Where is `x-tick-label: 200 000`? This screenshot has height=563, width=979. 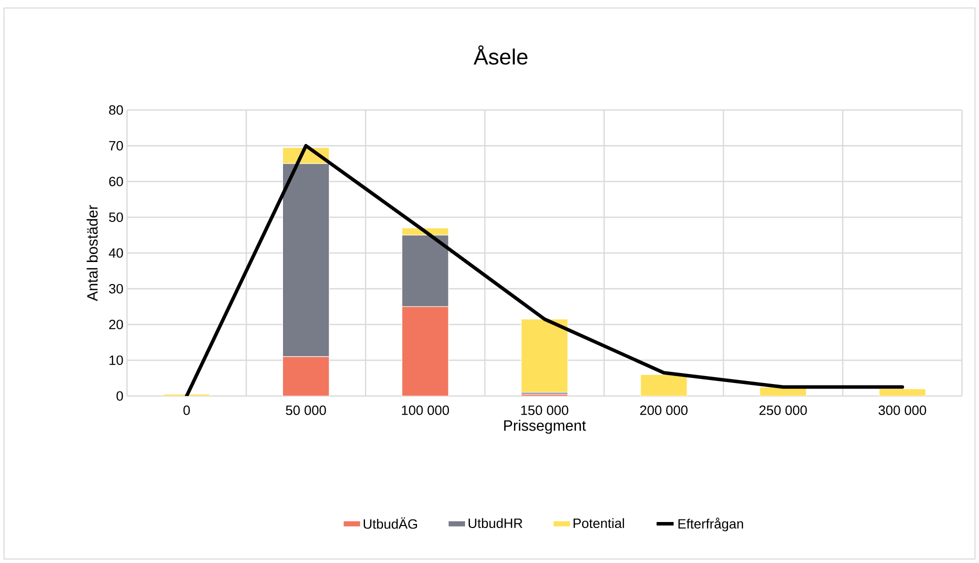 x-tick-label: 200 000 is located at coordinates (664, 411).